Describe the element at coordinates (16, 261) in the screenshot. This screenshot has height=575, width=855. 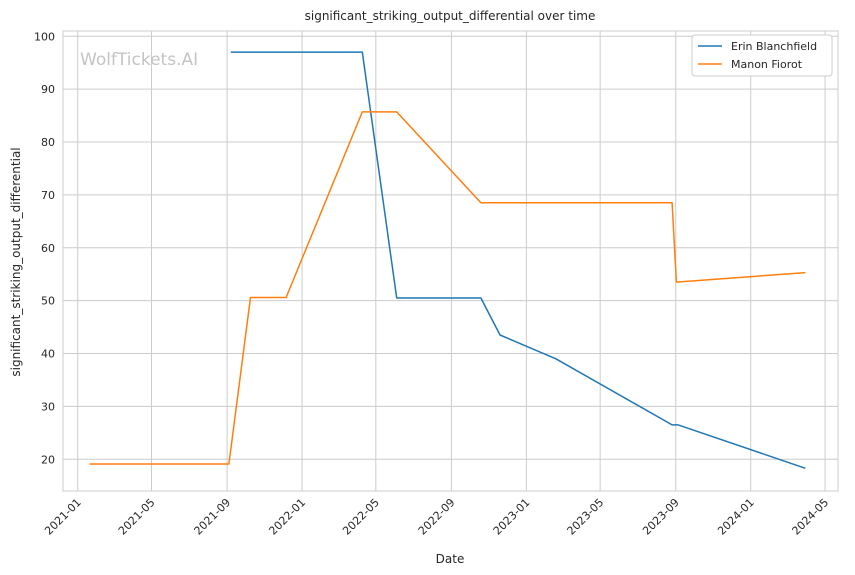
I see `y-axis-title: significant_striking_output_differential` at that location.